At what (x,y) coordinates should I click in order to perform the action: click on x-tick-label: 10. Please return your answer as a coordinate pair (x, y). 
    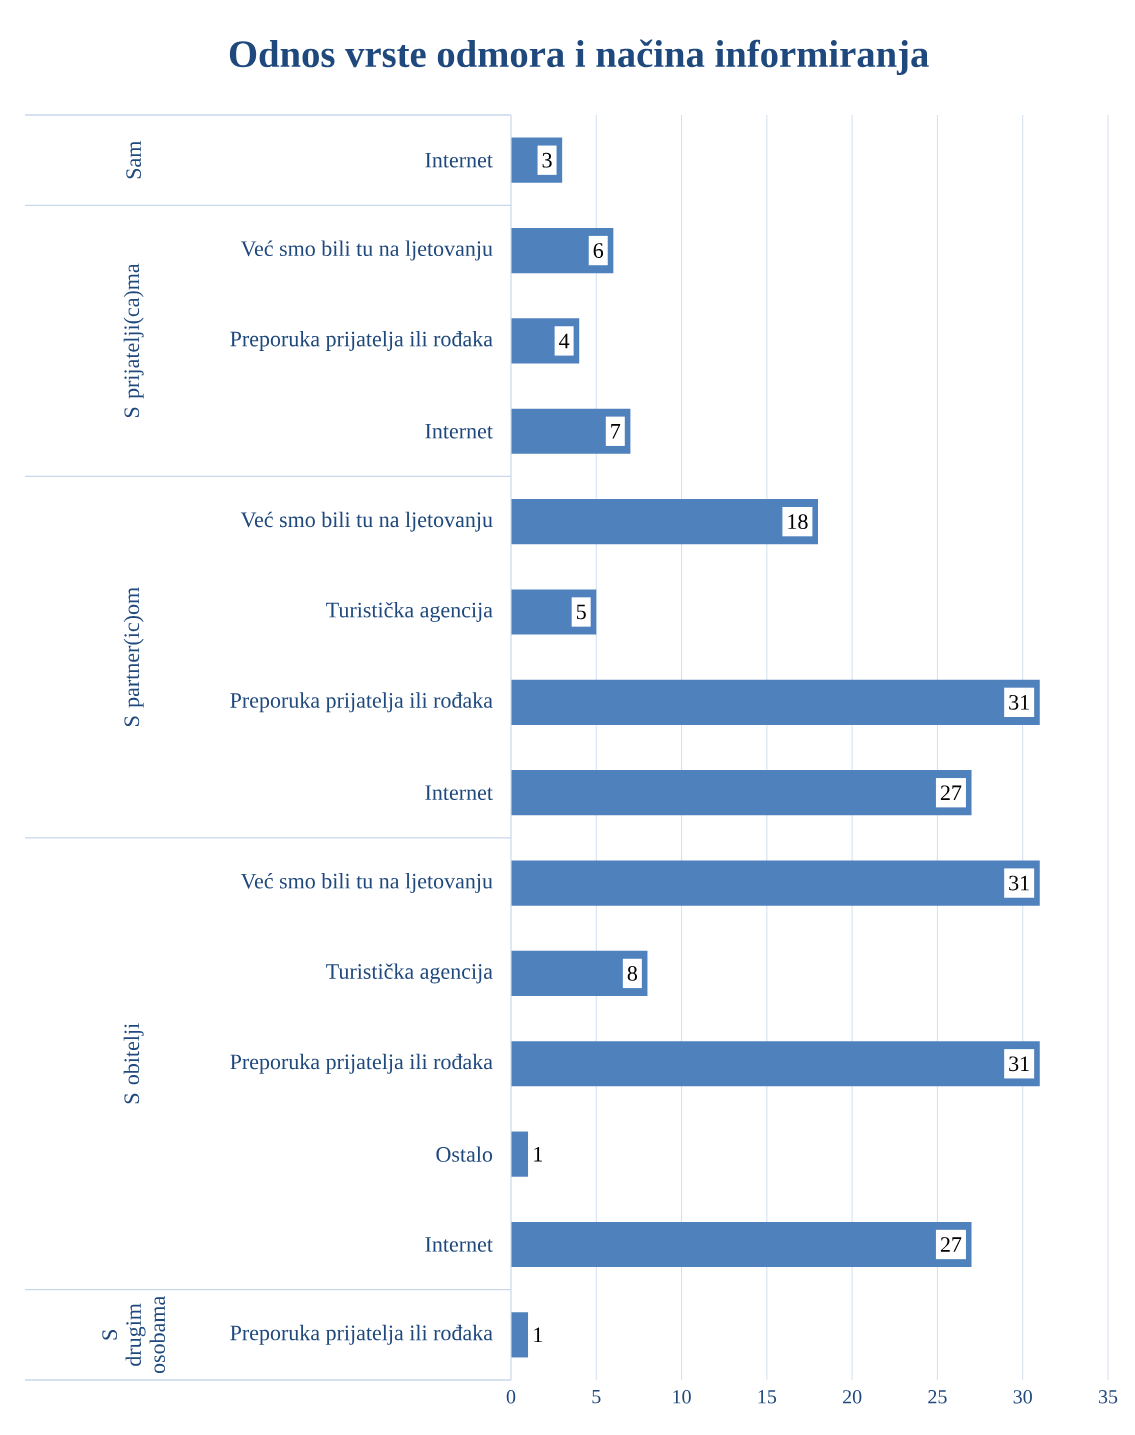
    Looking at the image, I should click on (682, 1397).